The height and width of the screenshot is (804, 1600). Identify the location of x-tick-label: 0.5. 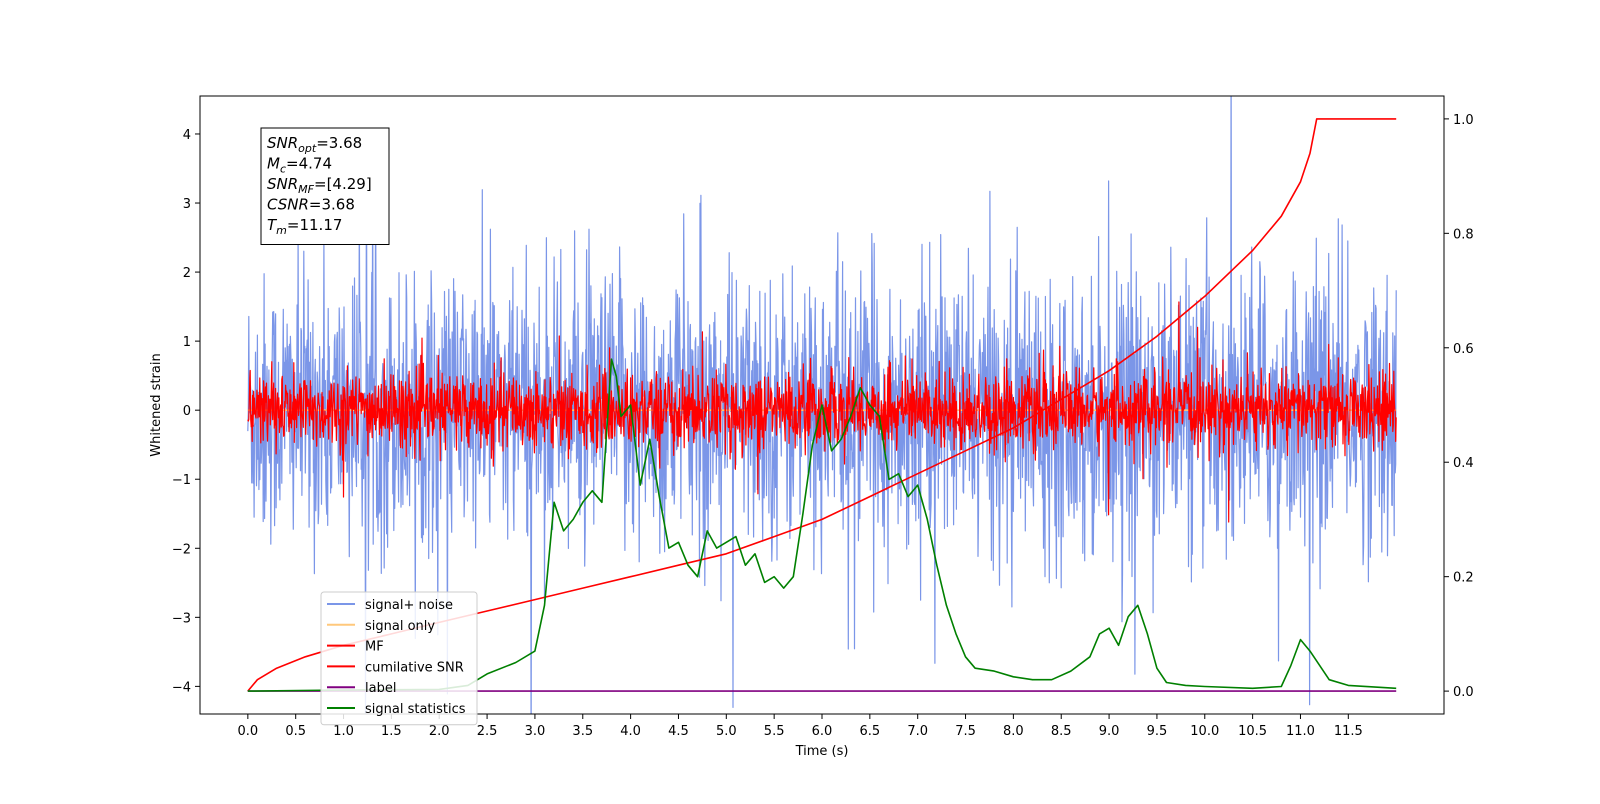
(295, 731).